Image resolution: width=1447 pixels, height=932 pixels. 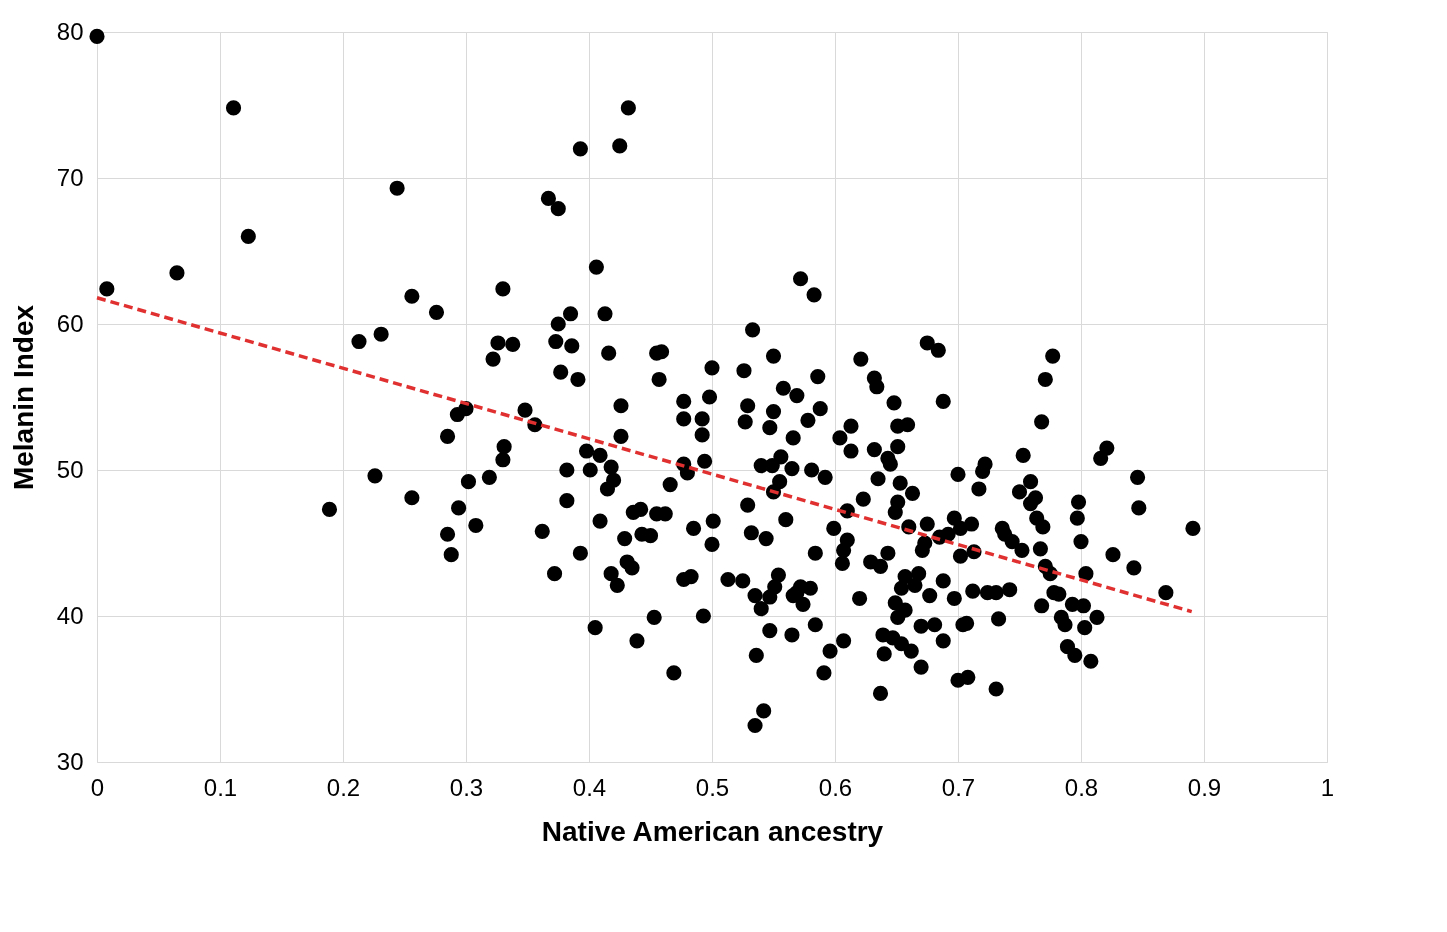 I want to click on y-tick-label: 60, so click(x=70, y=323).